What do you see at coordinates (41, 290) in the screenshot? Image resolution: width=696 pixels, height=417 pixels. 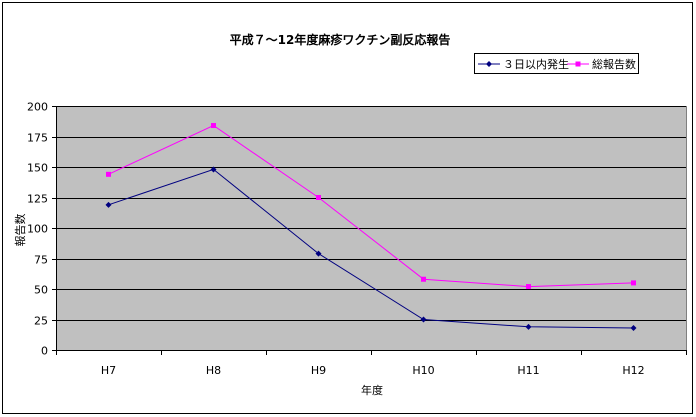 I see `y-tick-label: 50` at bounding box center [41, 290].